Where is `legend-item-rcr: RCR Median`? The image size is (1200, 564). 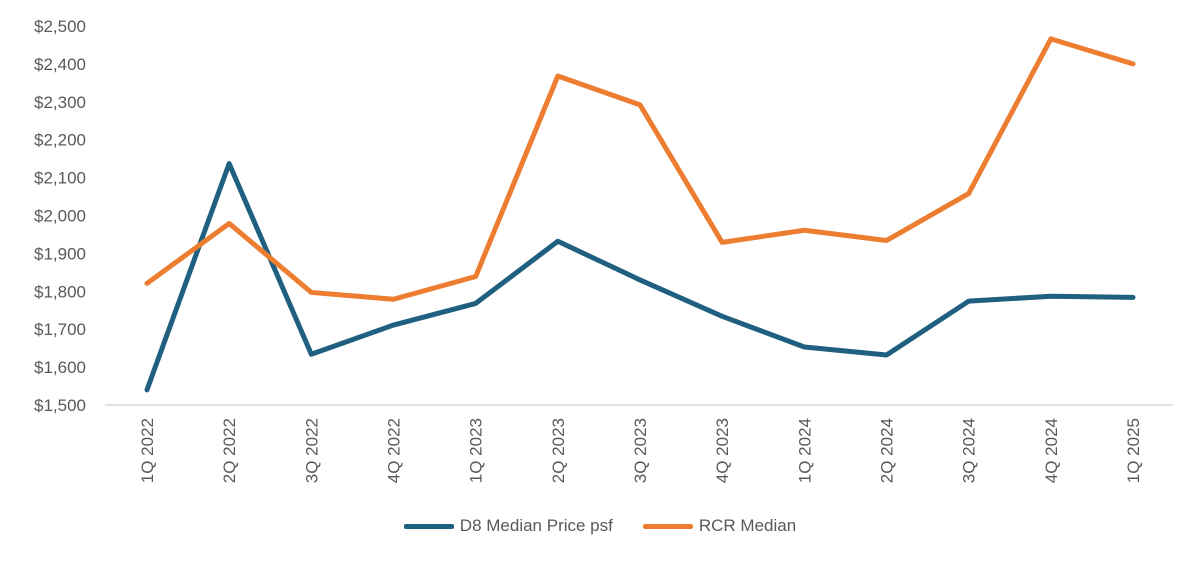 legend-item-rcr: RCR Median is located at coordinates (719, 526).